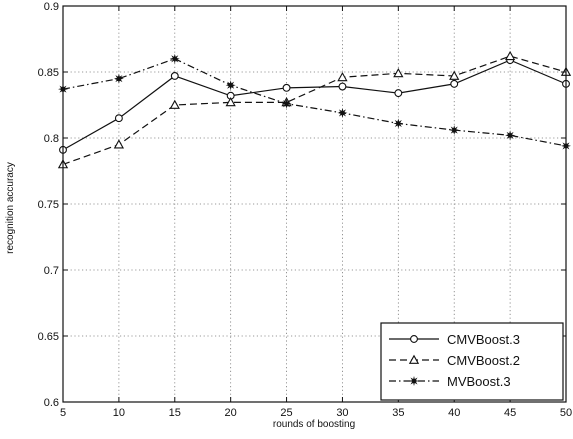  Describe the element at coordinates (10, 208) in the screenshot. I see `y-axis-label: recognition accuracy` at that location.